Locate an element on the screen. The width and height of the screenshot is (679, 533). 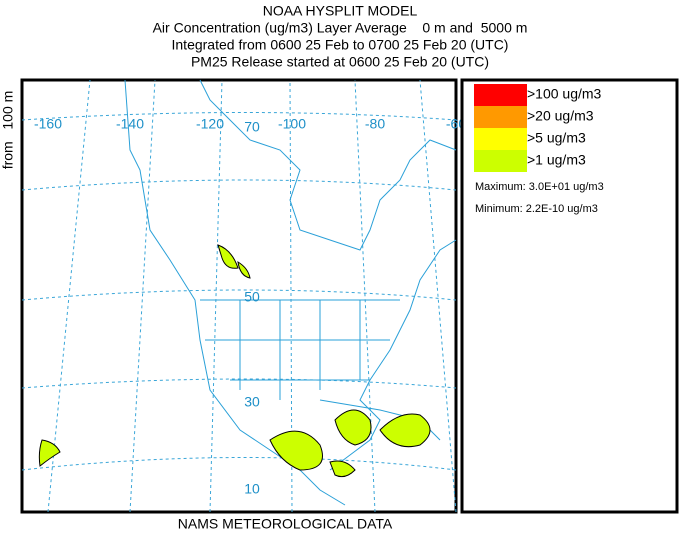
lon-label: -80 is located at coordinates (375, 124).